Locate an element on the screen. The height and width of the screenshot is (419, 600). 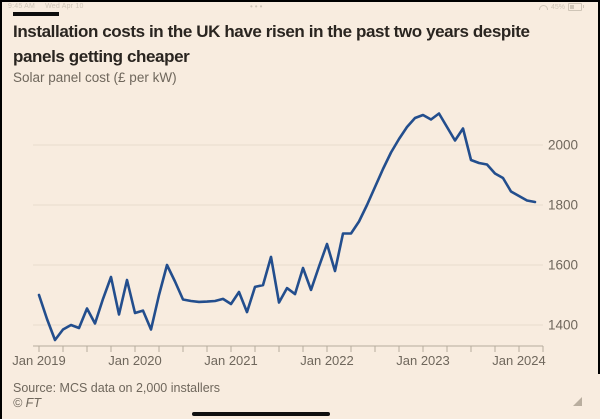
y-tick-label: 2000 is located at coordinates (563, 145).